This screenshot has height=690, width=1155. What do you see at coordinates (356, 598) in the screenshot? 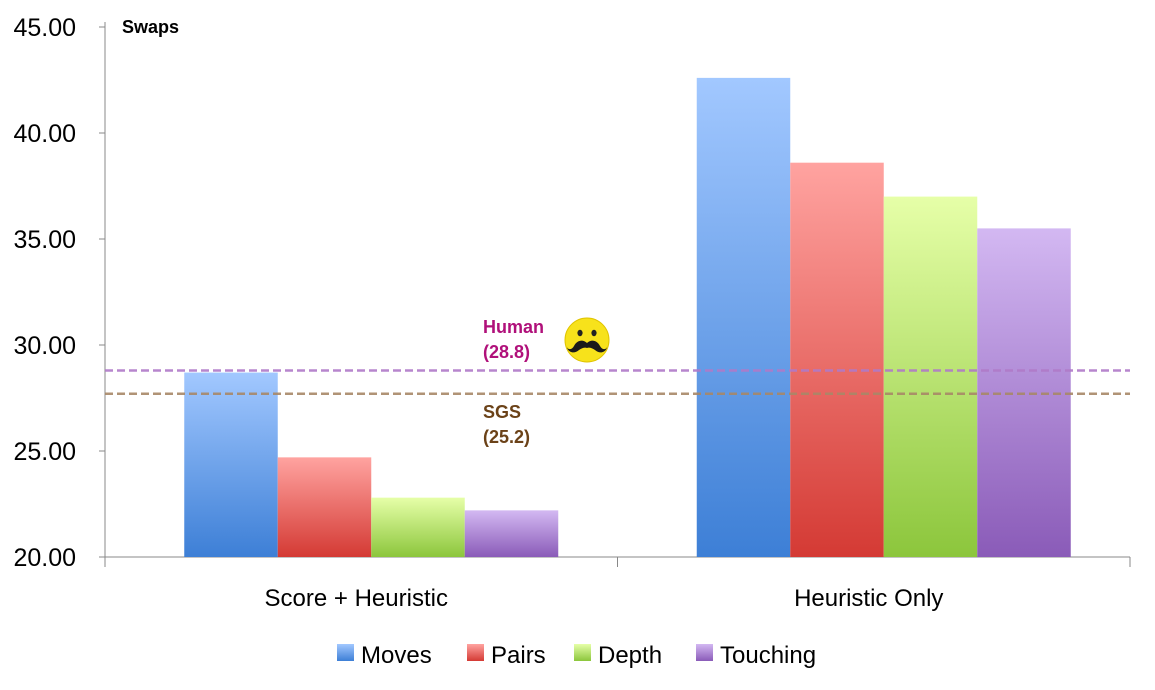
I see `x-category-label: Score + Heuristic` at bounding box center [356, 598].